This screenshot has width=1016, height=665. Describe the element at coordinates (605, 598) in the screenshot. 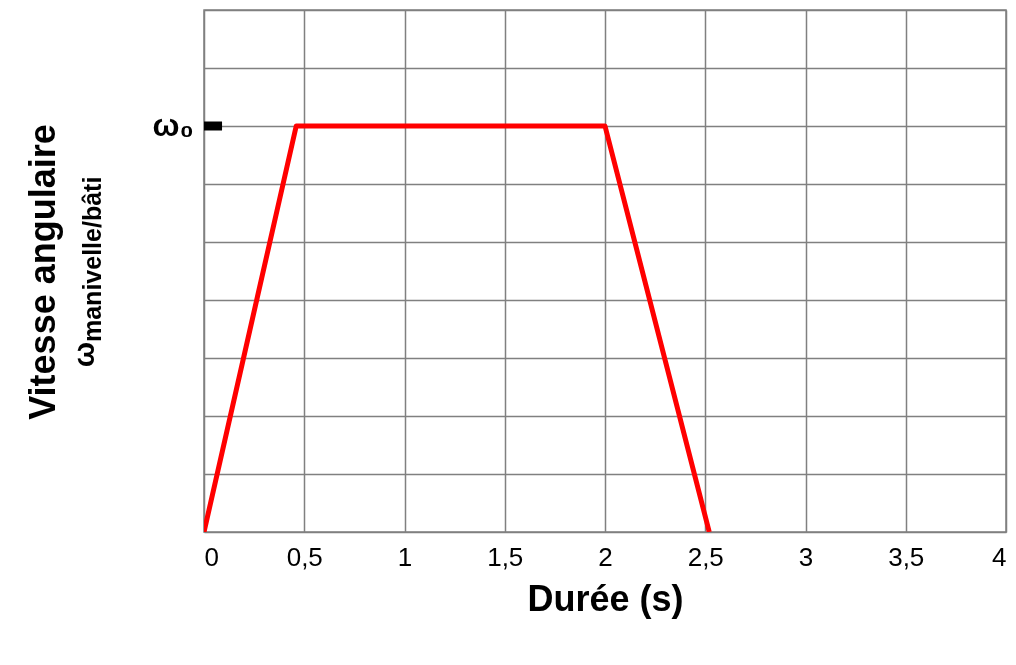

I see `x-axis-title: Durée (s)` at that location.